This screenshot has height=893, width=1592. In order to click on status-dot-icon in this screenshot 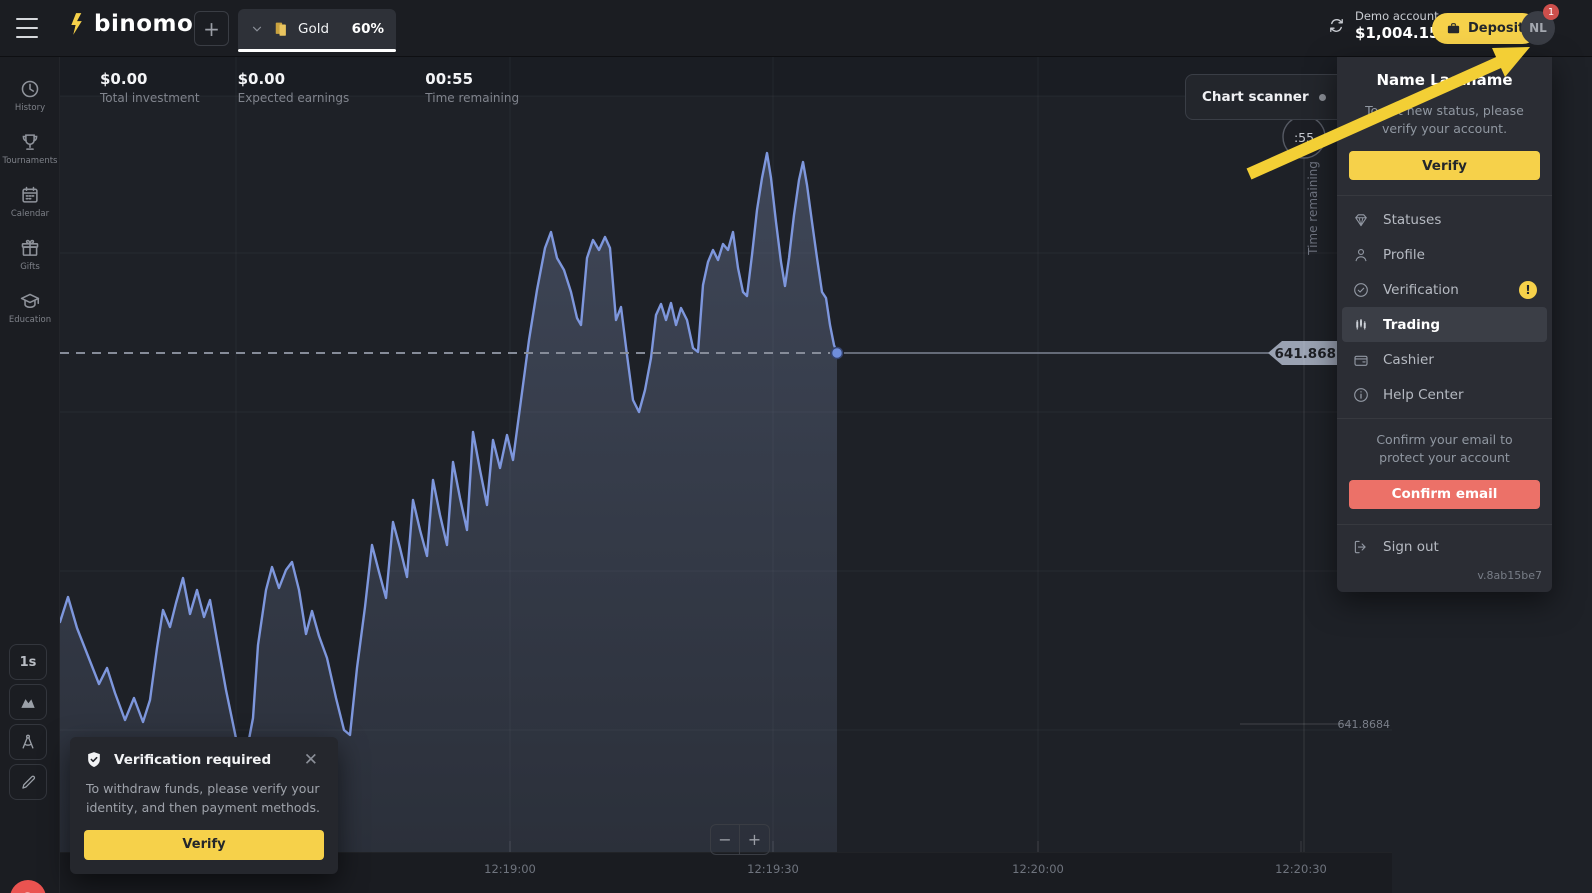, I will do `click(1322, 97)`.